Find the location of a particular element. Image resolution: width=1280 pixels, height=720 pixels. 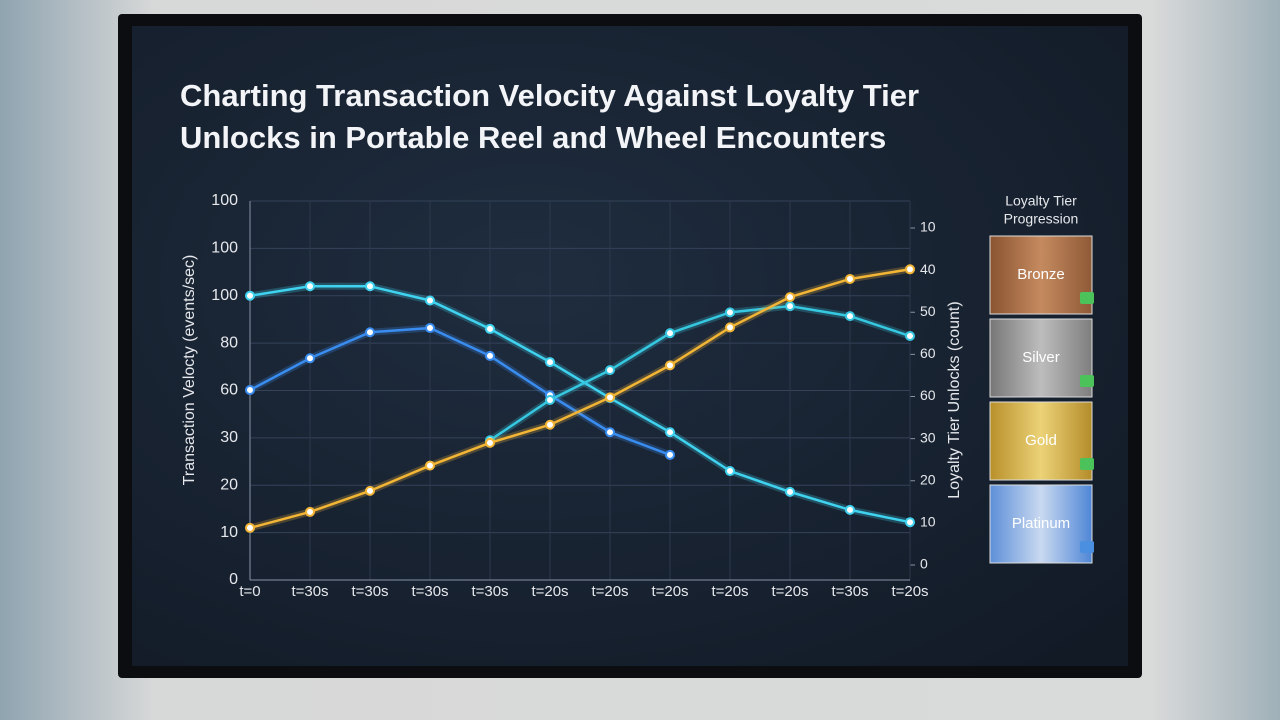

y-tick-label: 20 is located at coordinates (229, 484).